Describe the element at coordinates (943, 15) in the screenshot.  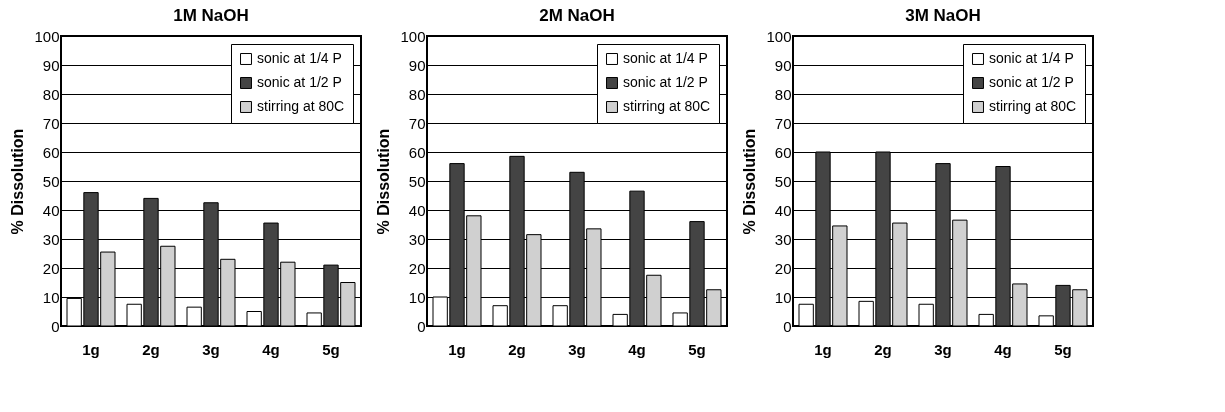
I see `chart-title: 3M NaOH` at that location.